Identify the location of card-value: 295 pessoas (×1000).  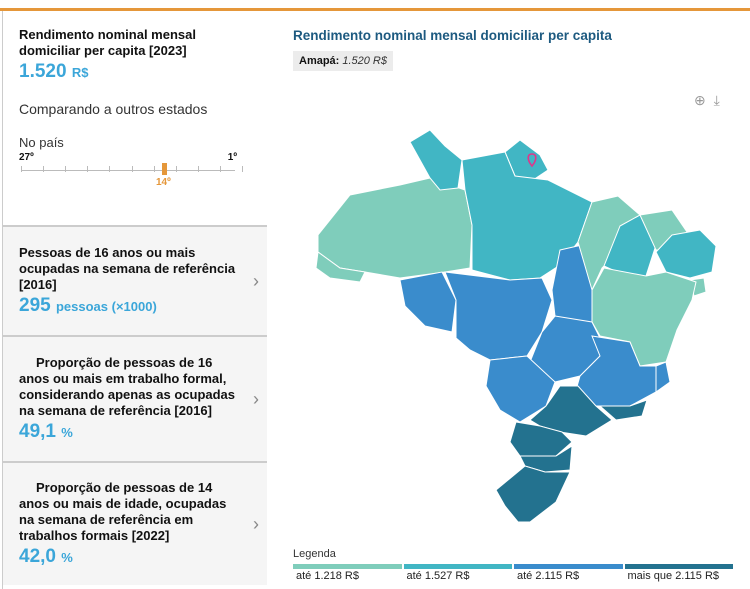
(128, 306).